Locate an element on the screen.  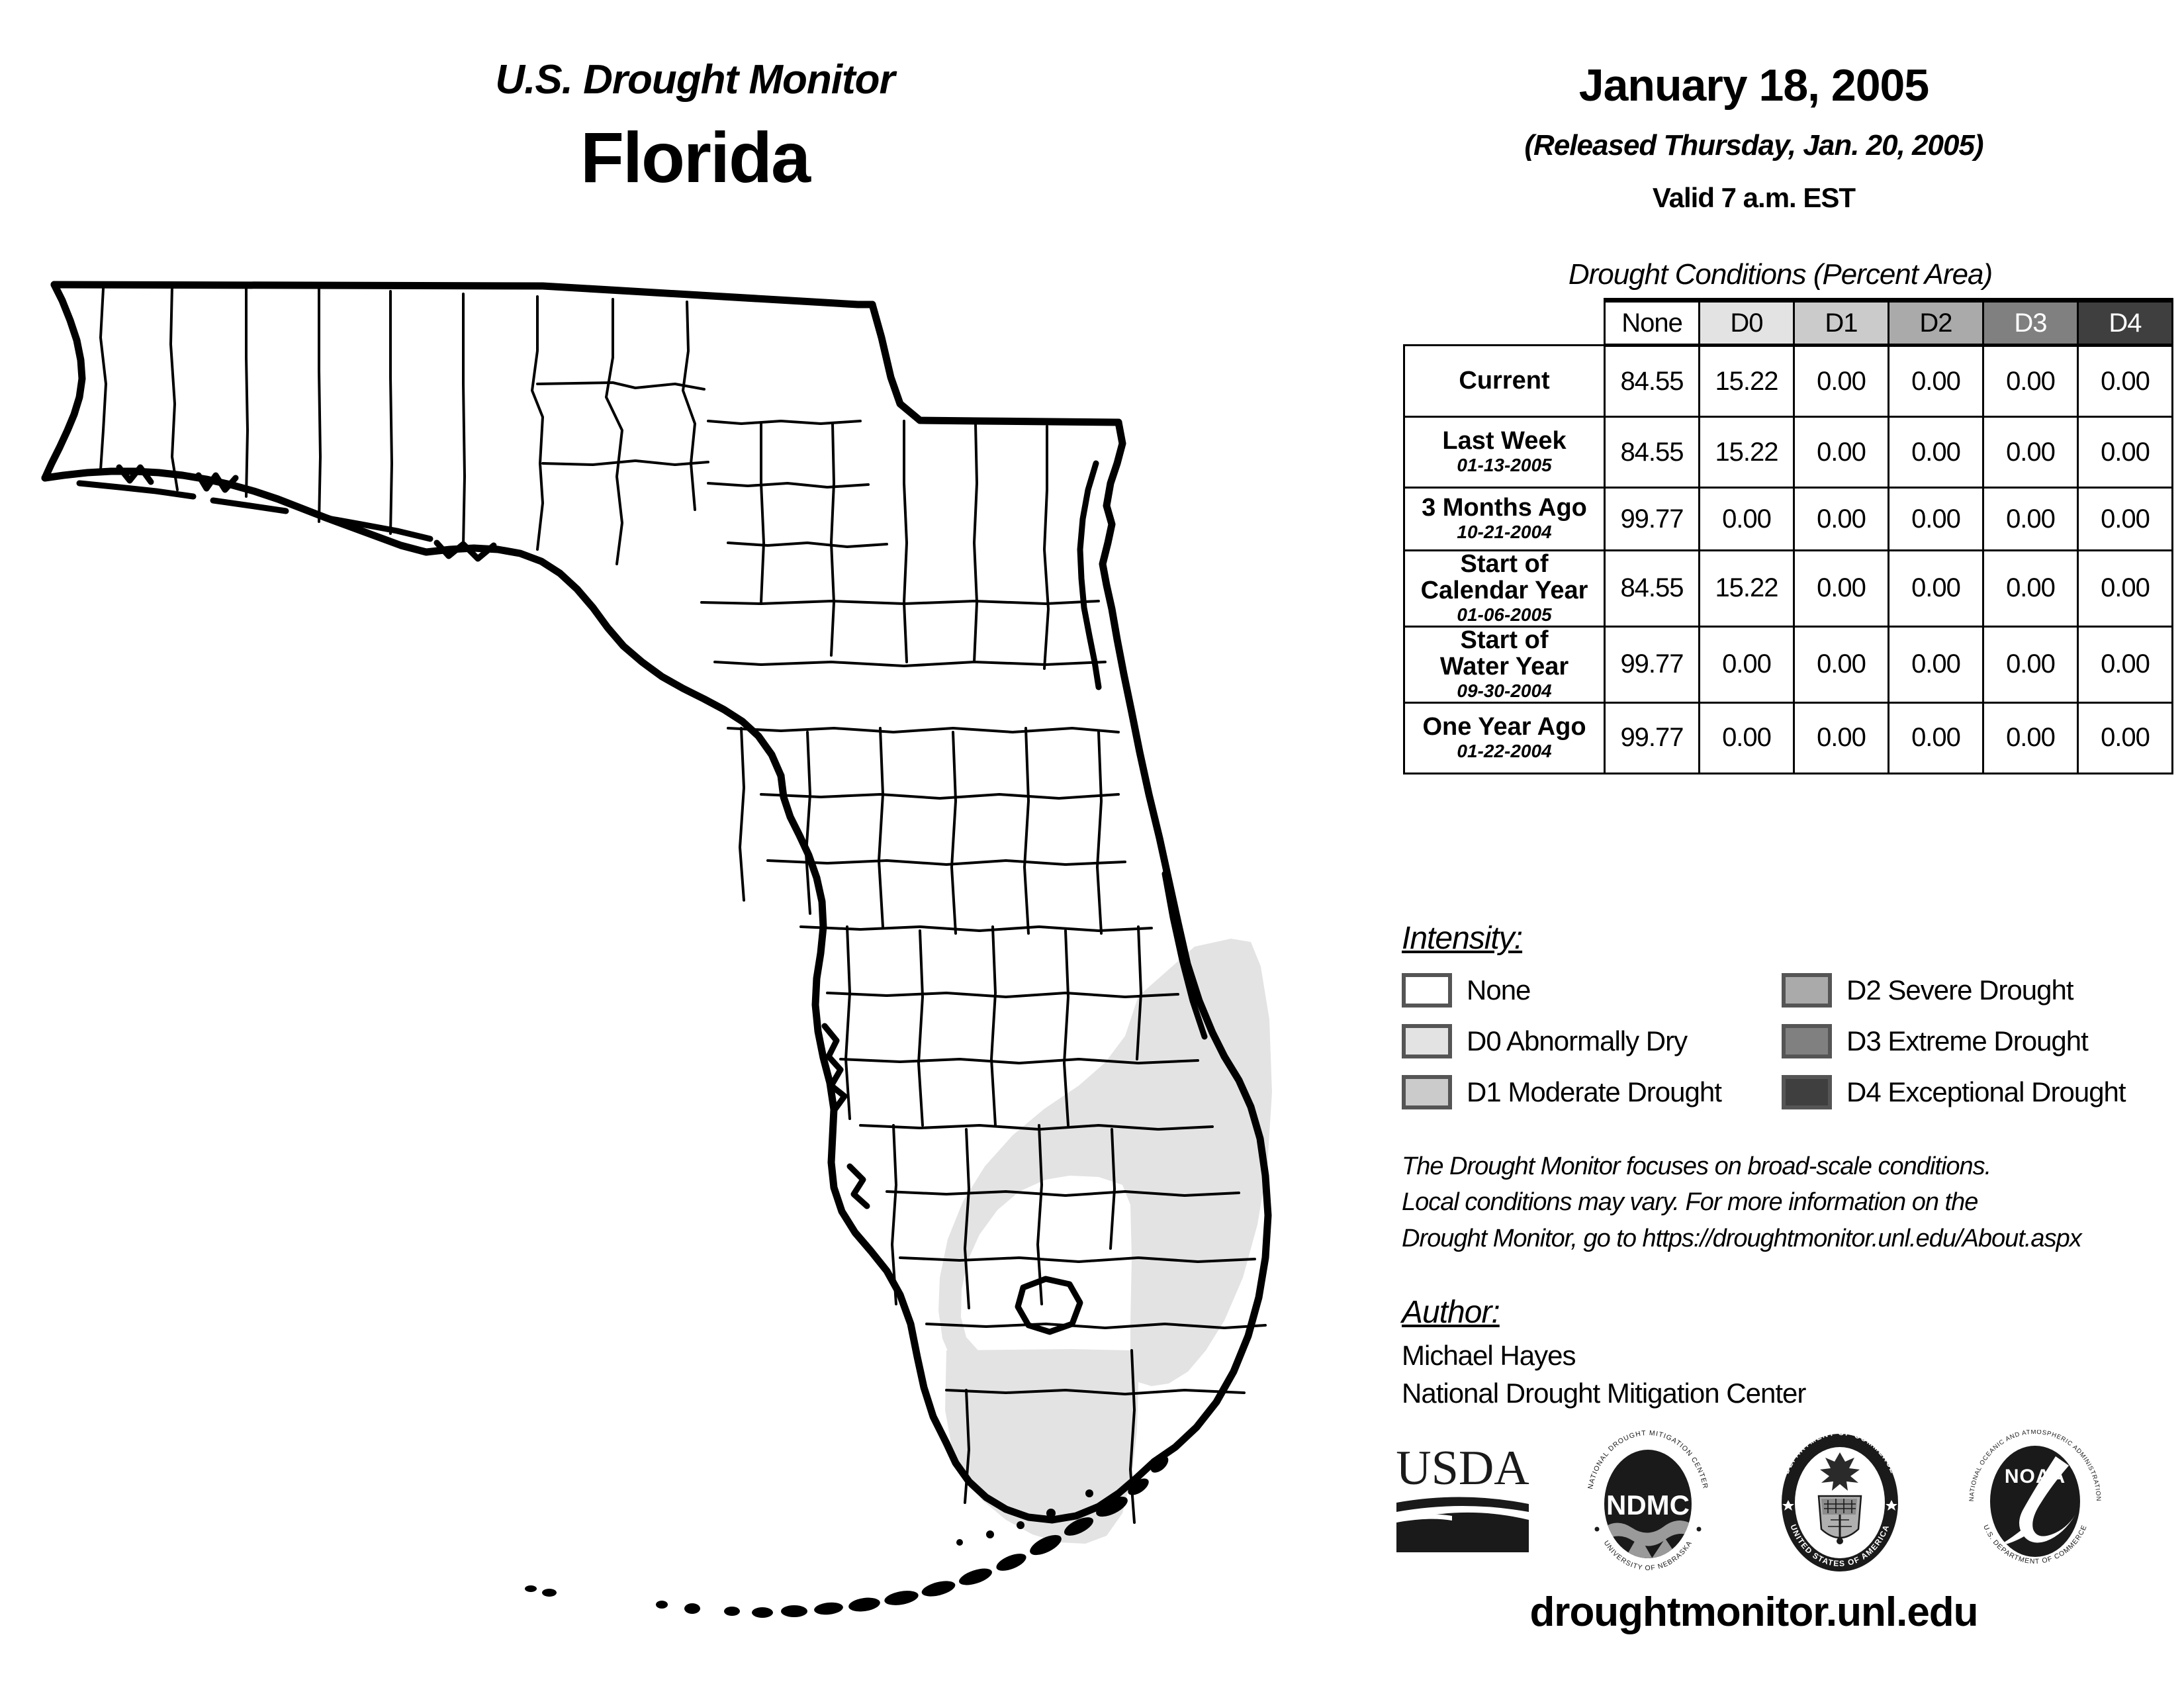
legend-item-d3: D3 Extreme Drought is located at coordinates (1935, 1041).